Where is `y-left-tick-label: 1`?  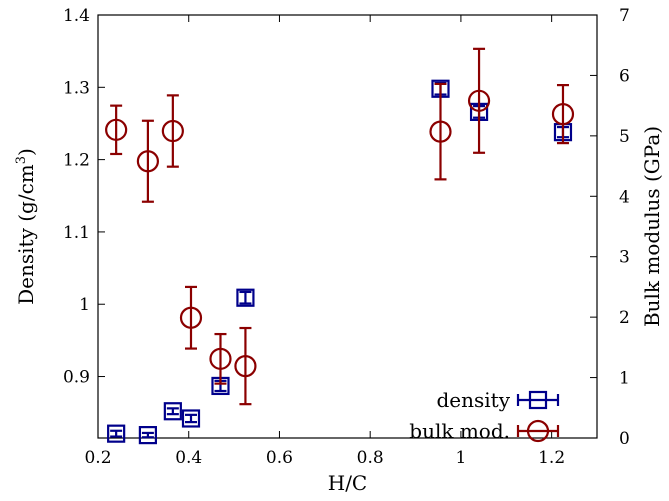
y-left-tick-label: 1 is located at coordinates (84, 305).